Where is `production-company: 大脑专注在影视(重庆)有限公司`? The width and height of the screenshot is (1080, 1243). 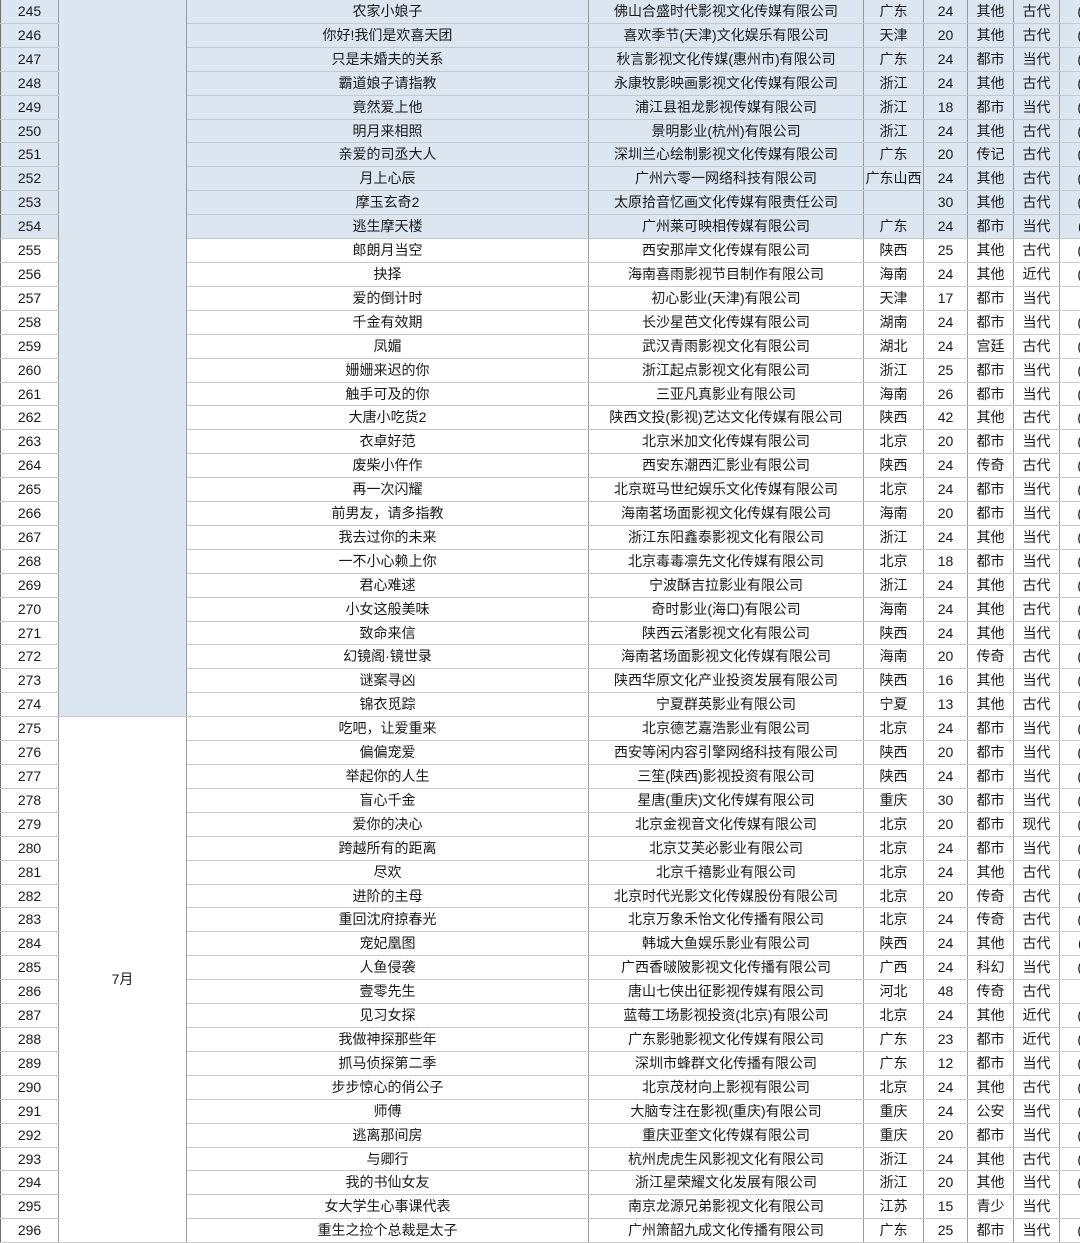 production-company: 大脑专注在影视(重庆)有限公司 is located at coordinates (726, 1111).